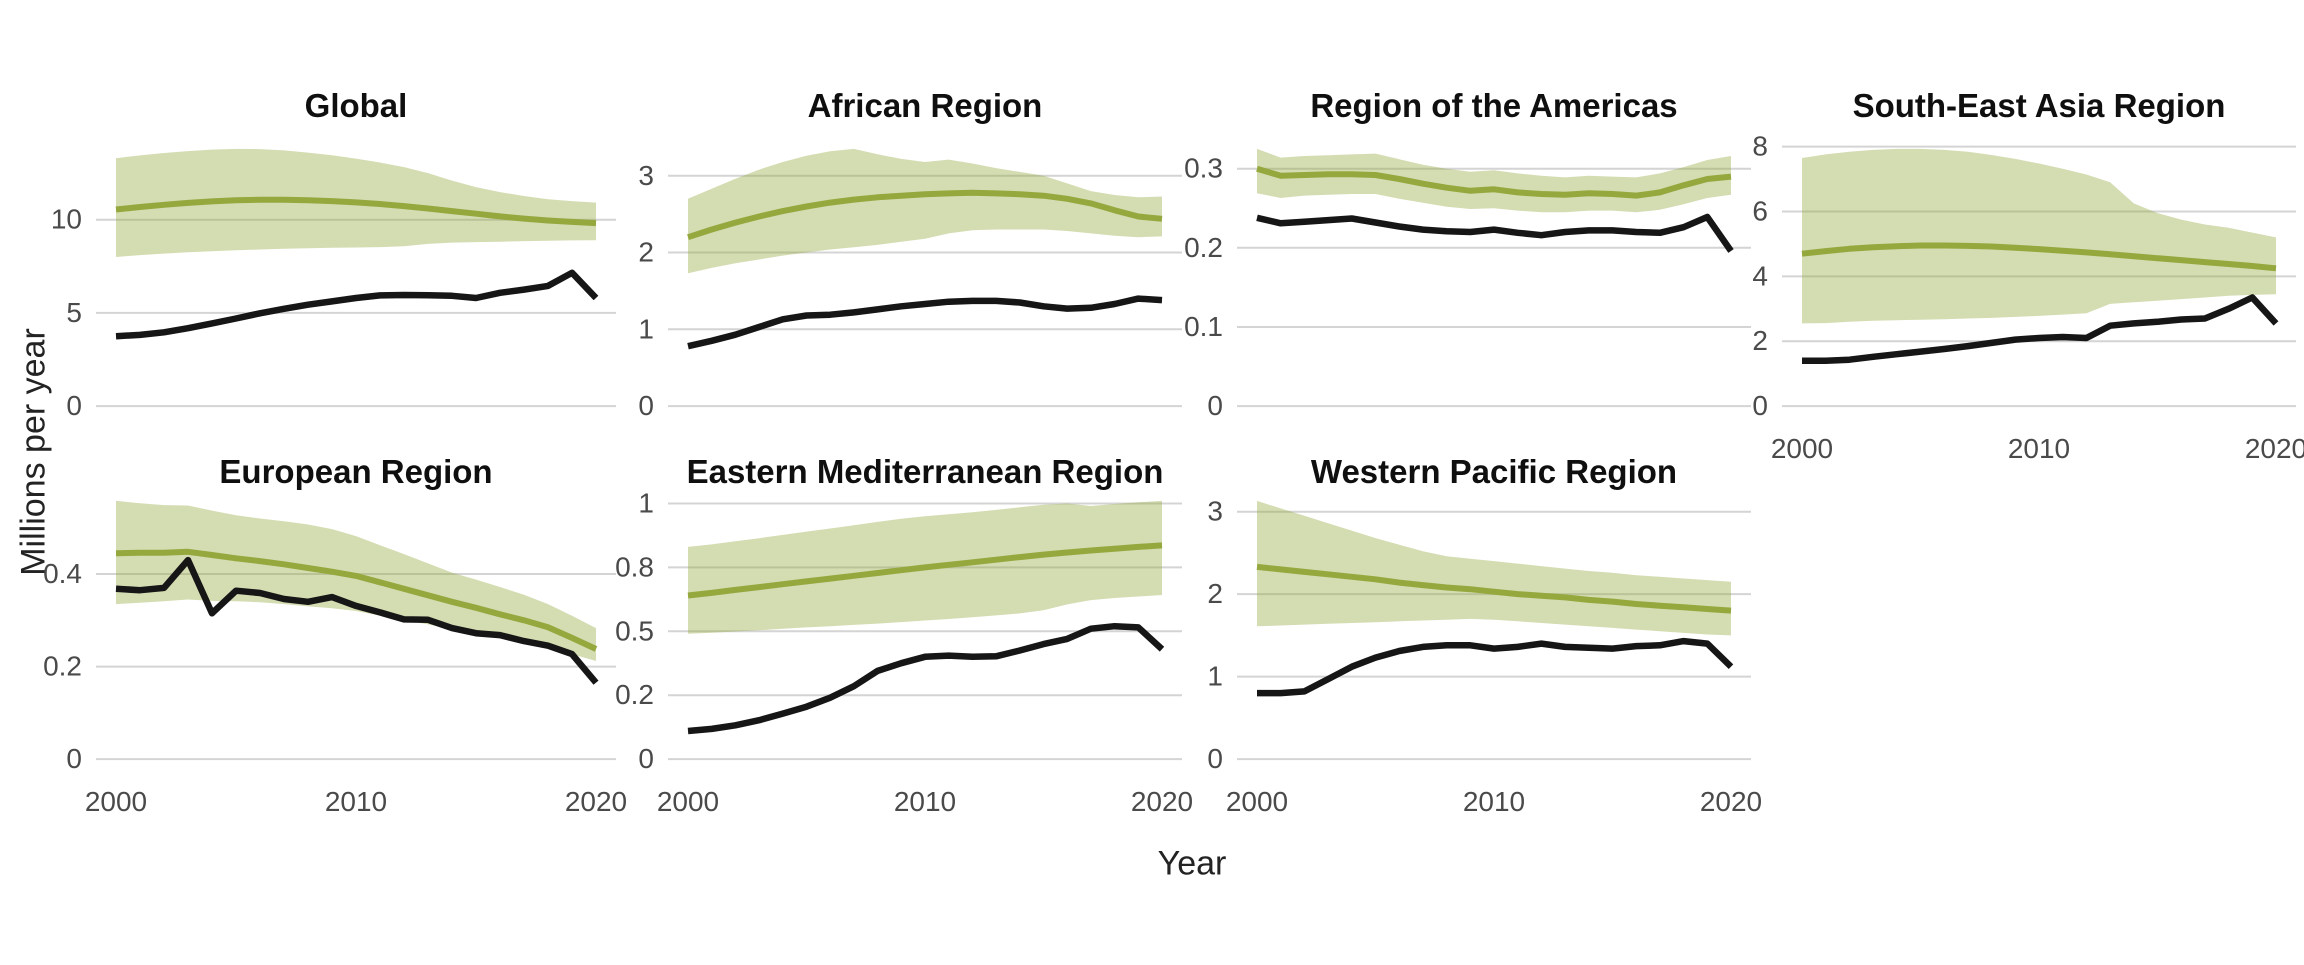  I want to click on x-axis-title: Year, so click(1192, 863).